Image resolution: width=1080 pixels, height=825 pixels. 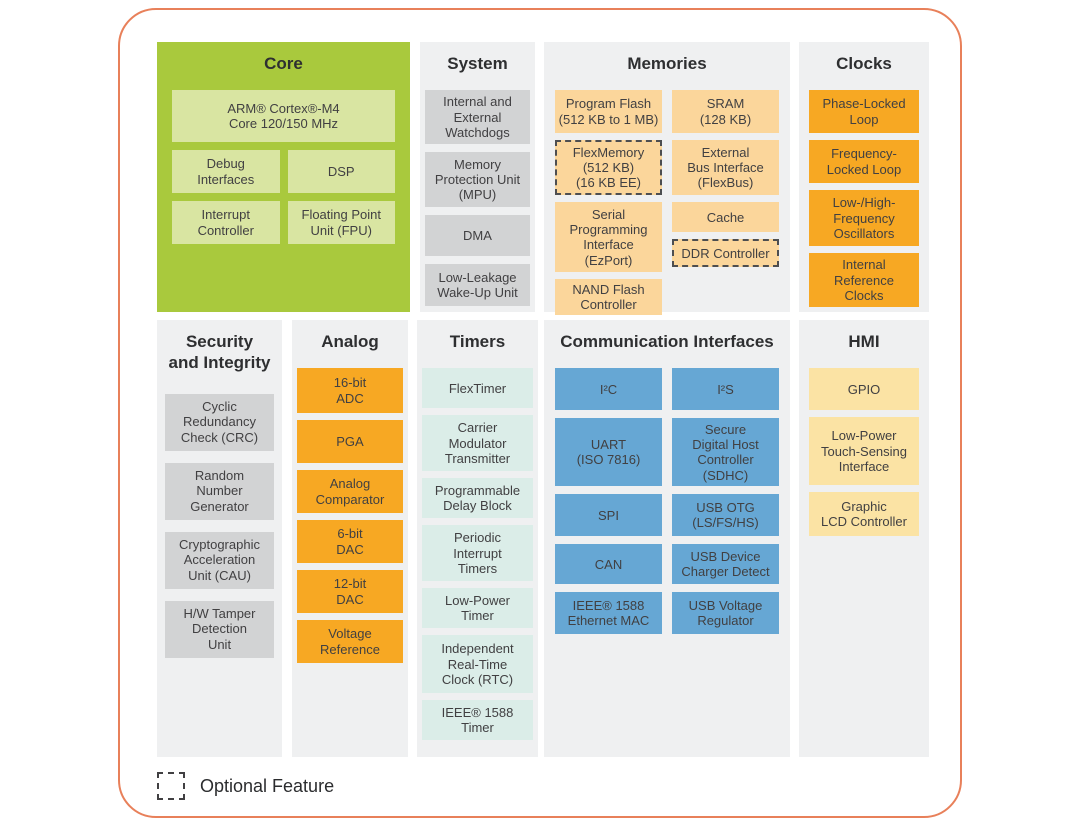 I want to click on block-ieee1588-timer: IEEE® 1588 Timer, so click(x=477, y=720).